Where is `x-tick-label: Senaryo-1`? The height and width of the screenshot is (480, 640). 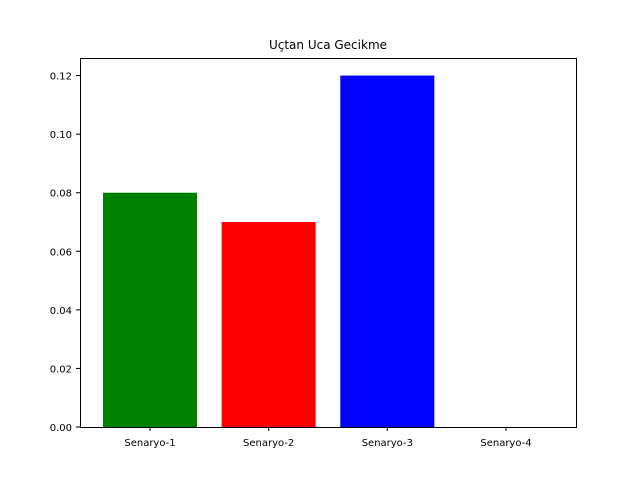 x-tick-label: Senaryo-1 is located at coordinates (149, 443).